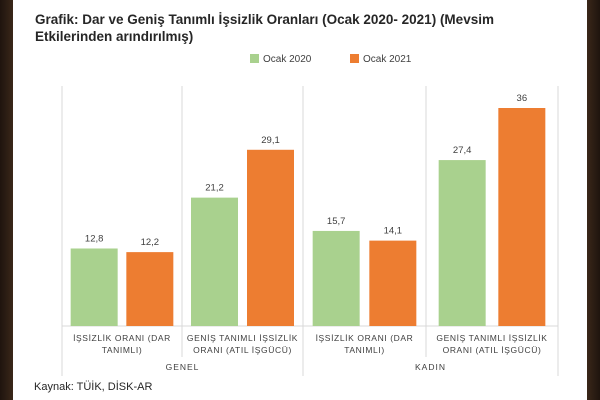 The height and width of the screenshot is (400, 600). I want to click on frame-right, so click(593, 200).